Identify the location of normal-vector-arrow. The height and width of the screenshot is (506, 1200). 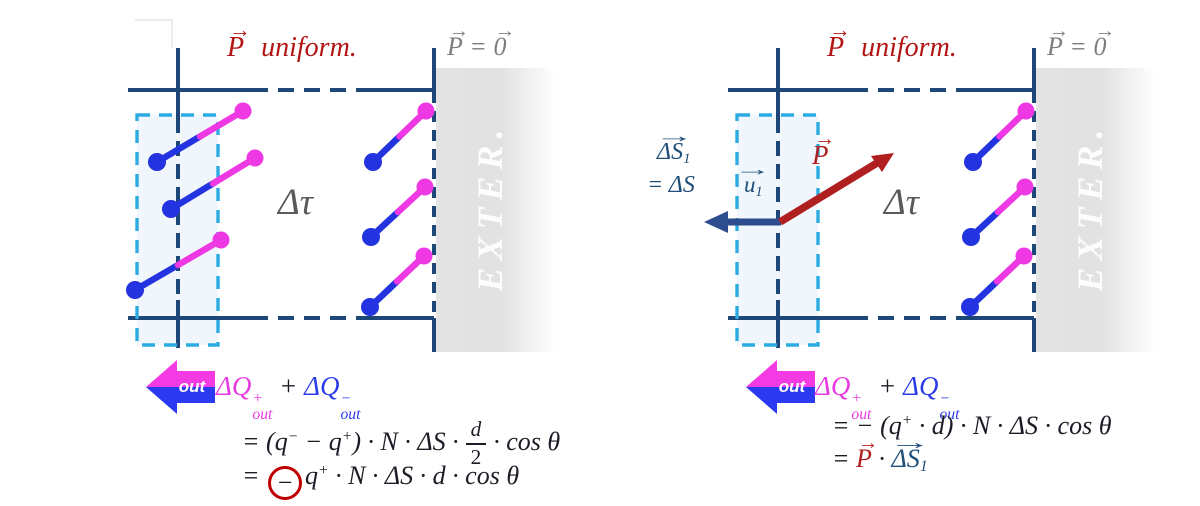
(742, 222).